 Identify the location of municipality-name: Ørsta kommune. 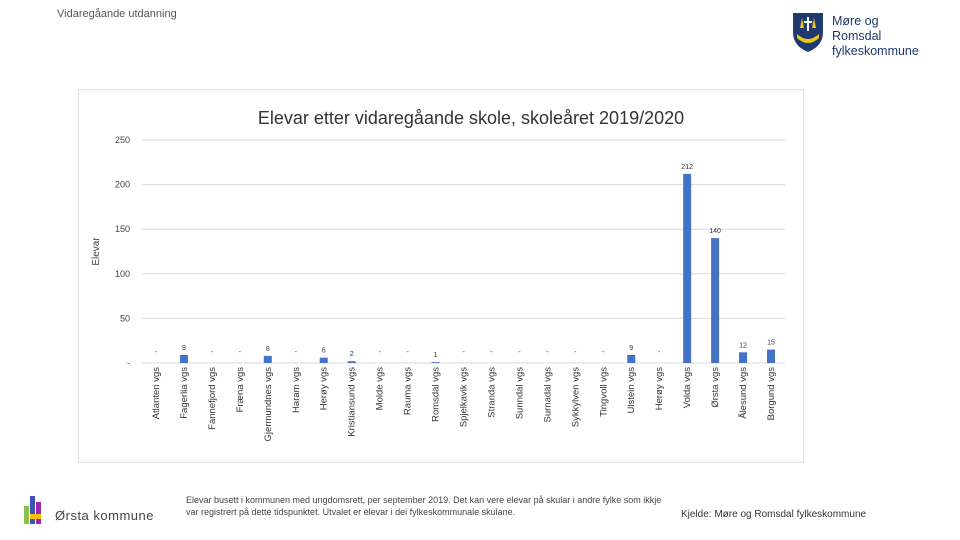
(104, 515).